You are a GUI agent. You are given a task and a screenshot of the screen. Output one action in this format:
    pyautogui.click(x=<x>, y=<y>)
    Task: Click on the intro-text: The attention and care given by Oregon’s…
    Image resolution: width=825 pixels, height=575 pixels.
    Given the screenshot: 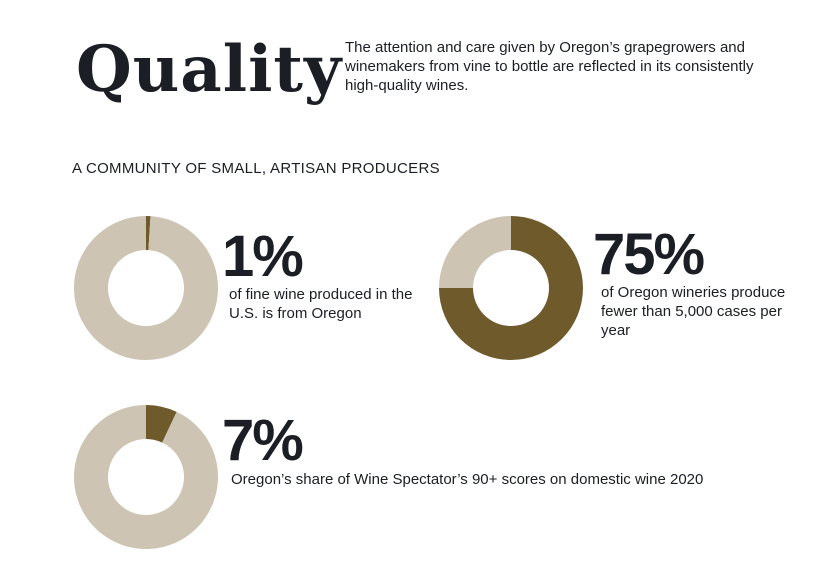 What is the action you would take?
    pyautogui.click(x=549, y=66)
    